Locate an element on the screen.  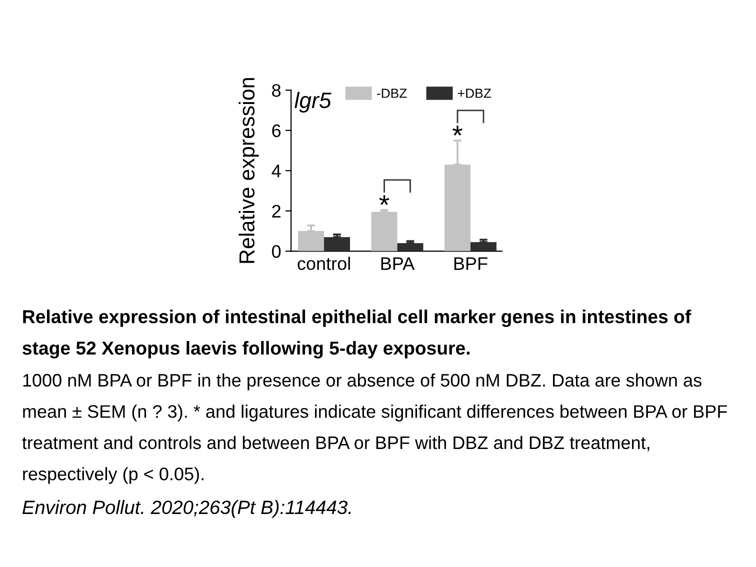
x-tick-label: BPA is located at coordinates (398, 263).